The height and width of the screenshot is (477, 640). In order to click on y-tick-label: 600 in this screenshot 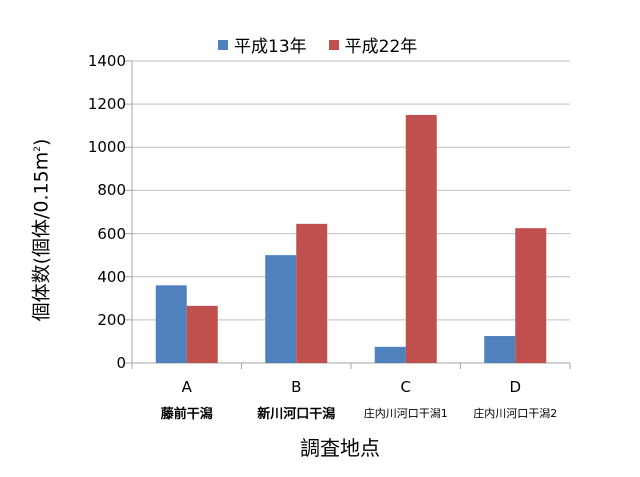, I will do `click(111, 233)`.